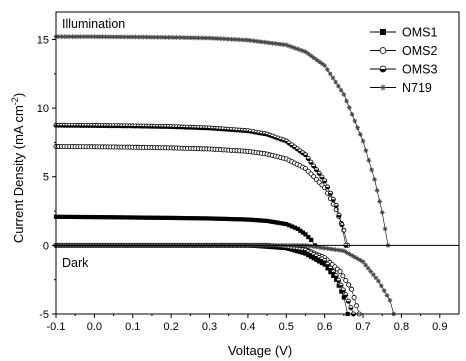 This screenshot has height=361, width=466. Describe the element at coordinates (44, 315) in the screenshot. I see `y-tick-label: -5` at that location.